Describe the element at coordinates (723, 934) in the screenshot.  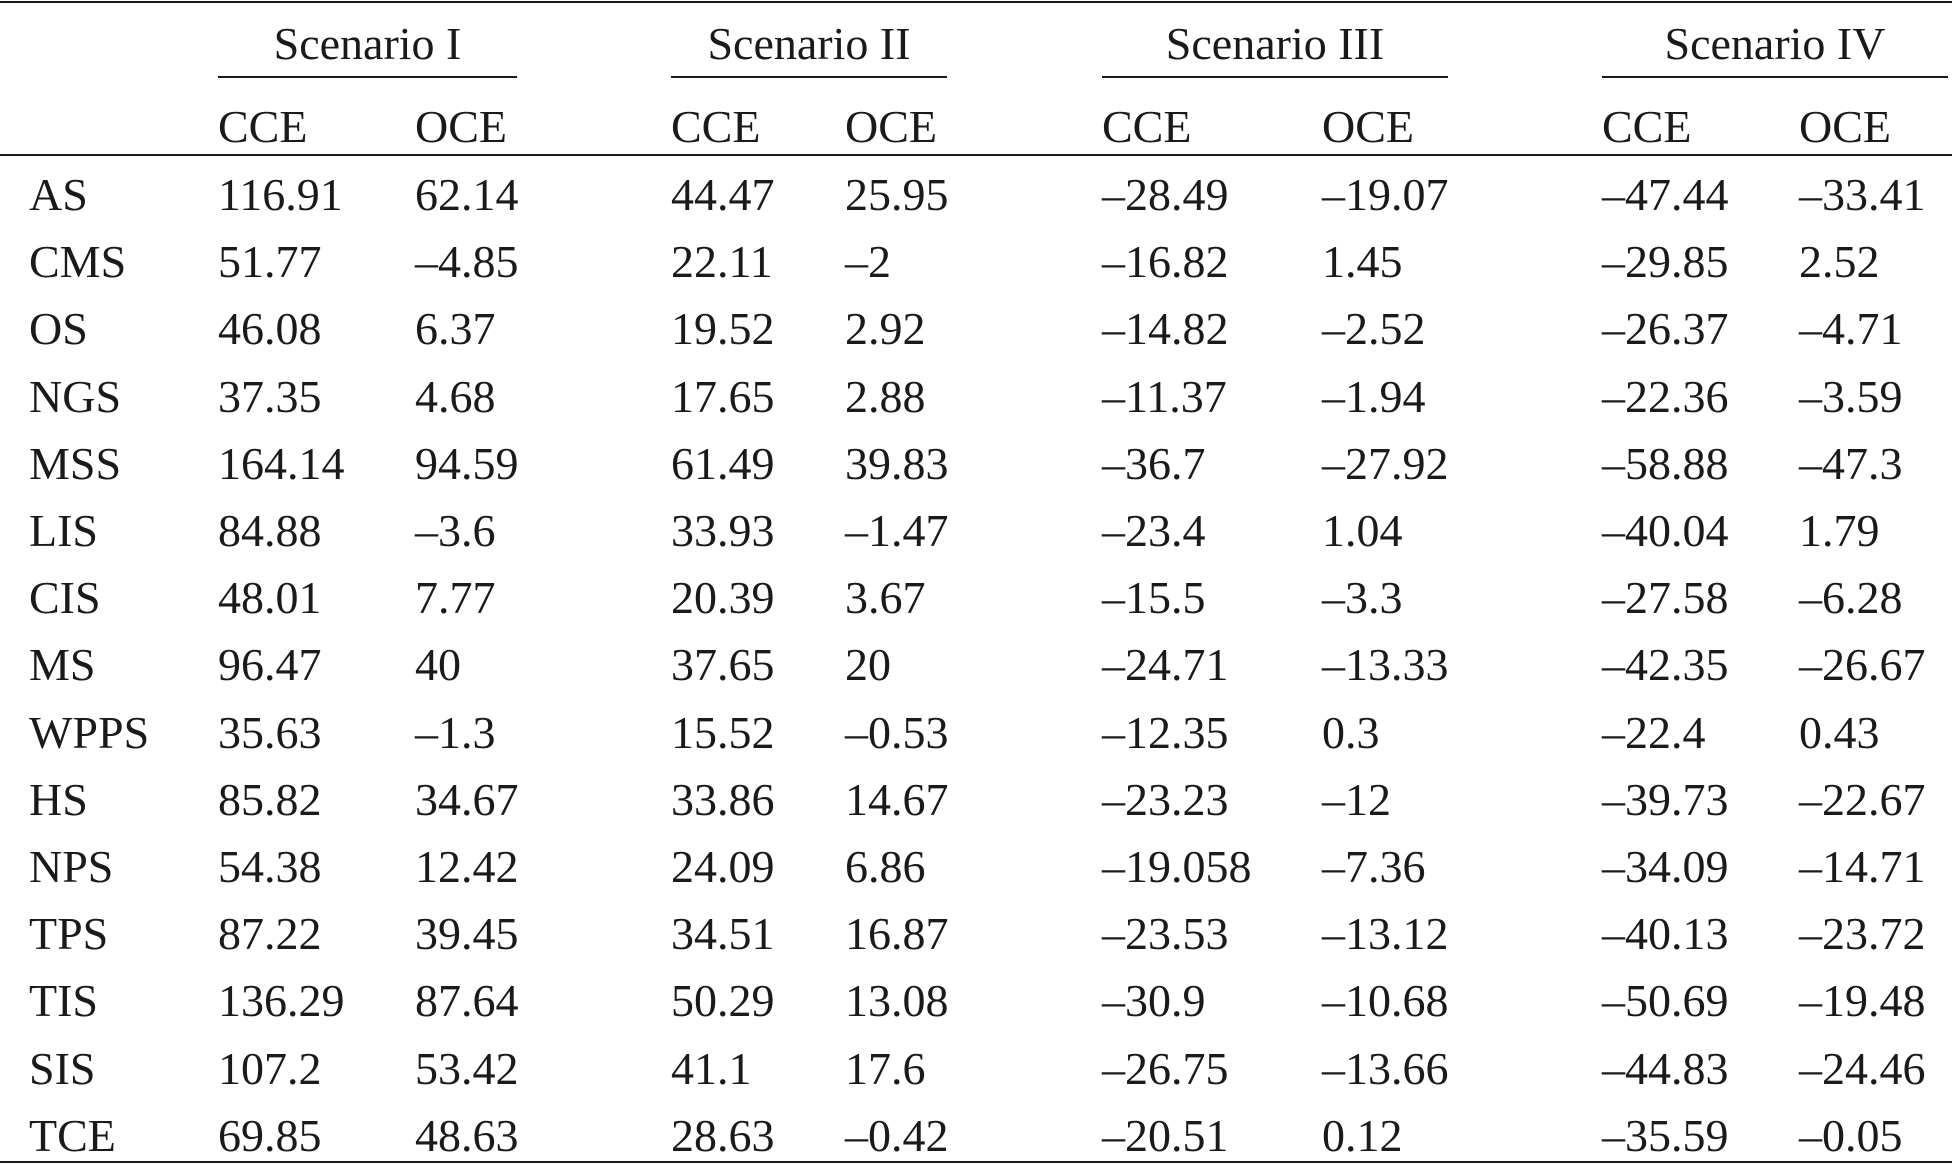
I see `table-cell: 34.51` at that location.